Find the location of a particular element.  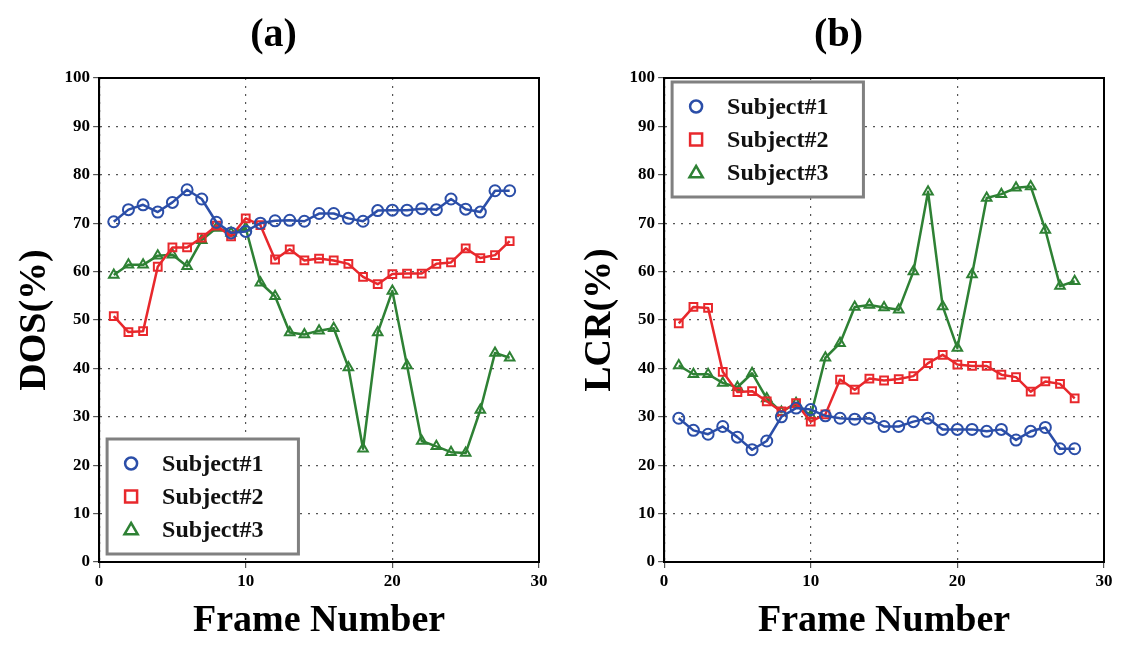

chart-title: (b) is located at coordinates (838, 33).